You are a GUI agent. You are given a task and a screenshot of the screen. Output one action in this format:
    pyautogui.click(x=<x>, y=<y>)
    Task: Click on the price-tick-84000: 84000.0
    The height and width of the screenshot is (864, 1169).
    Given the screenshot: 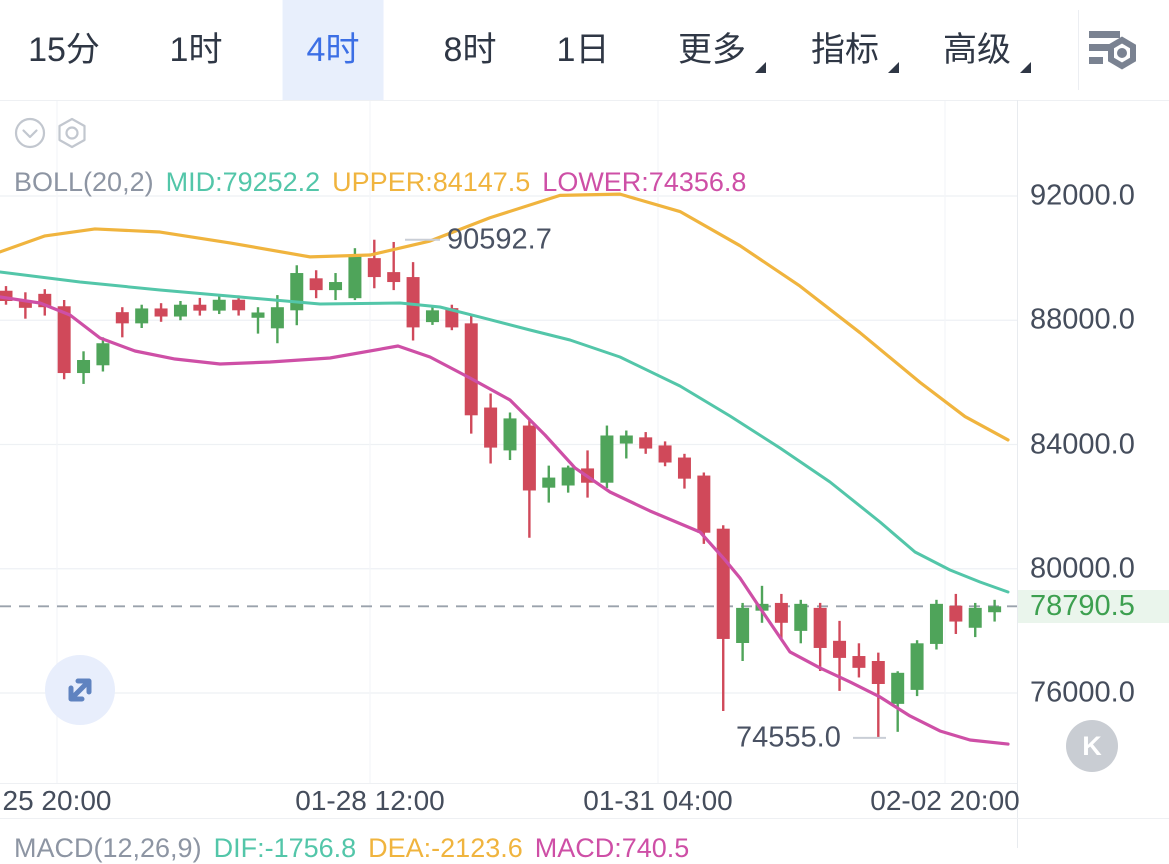 What is the action you would take?
    pyautogui.click(x=1082, y=444)
    